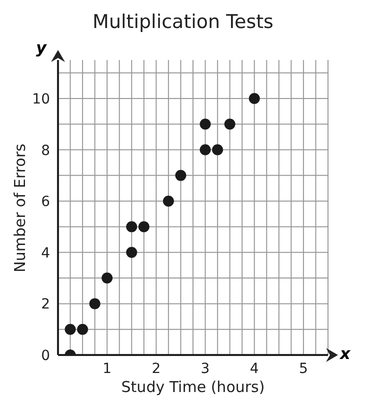 The height and width of the screenshot is (406, 366). I want to click on x-axis-title: Study Time (hours), so click(193, 387).